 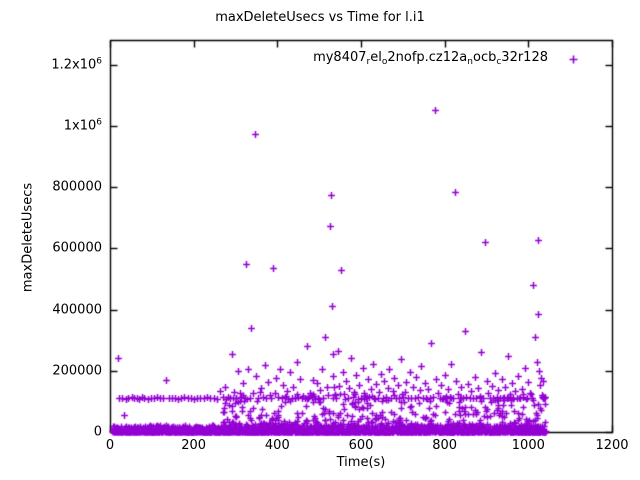 What do you see at coordinates (277, 445) in the screenshot?
I see `x-tick-label: 400` at bounding box center [277, 445].